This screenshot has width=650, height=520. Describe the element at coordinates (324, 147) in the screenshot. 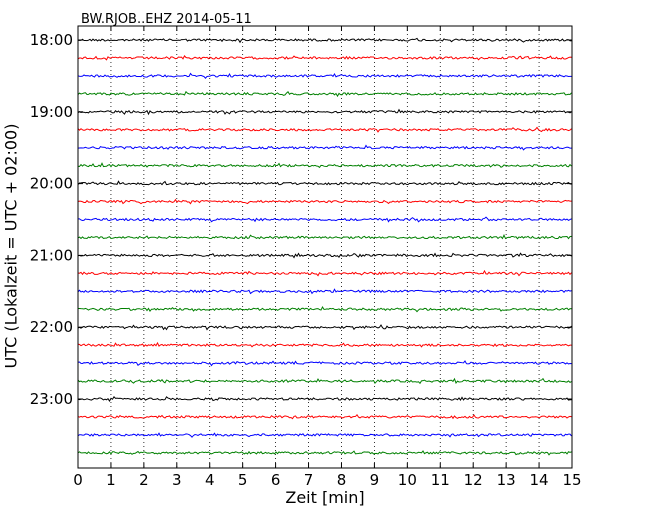

I see `trace-1930` at that location.